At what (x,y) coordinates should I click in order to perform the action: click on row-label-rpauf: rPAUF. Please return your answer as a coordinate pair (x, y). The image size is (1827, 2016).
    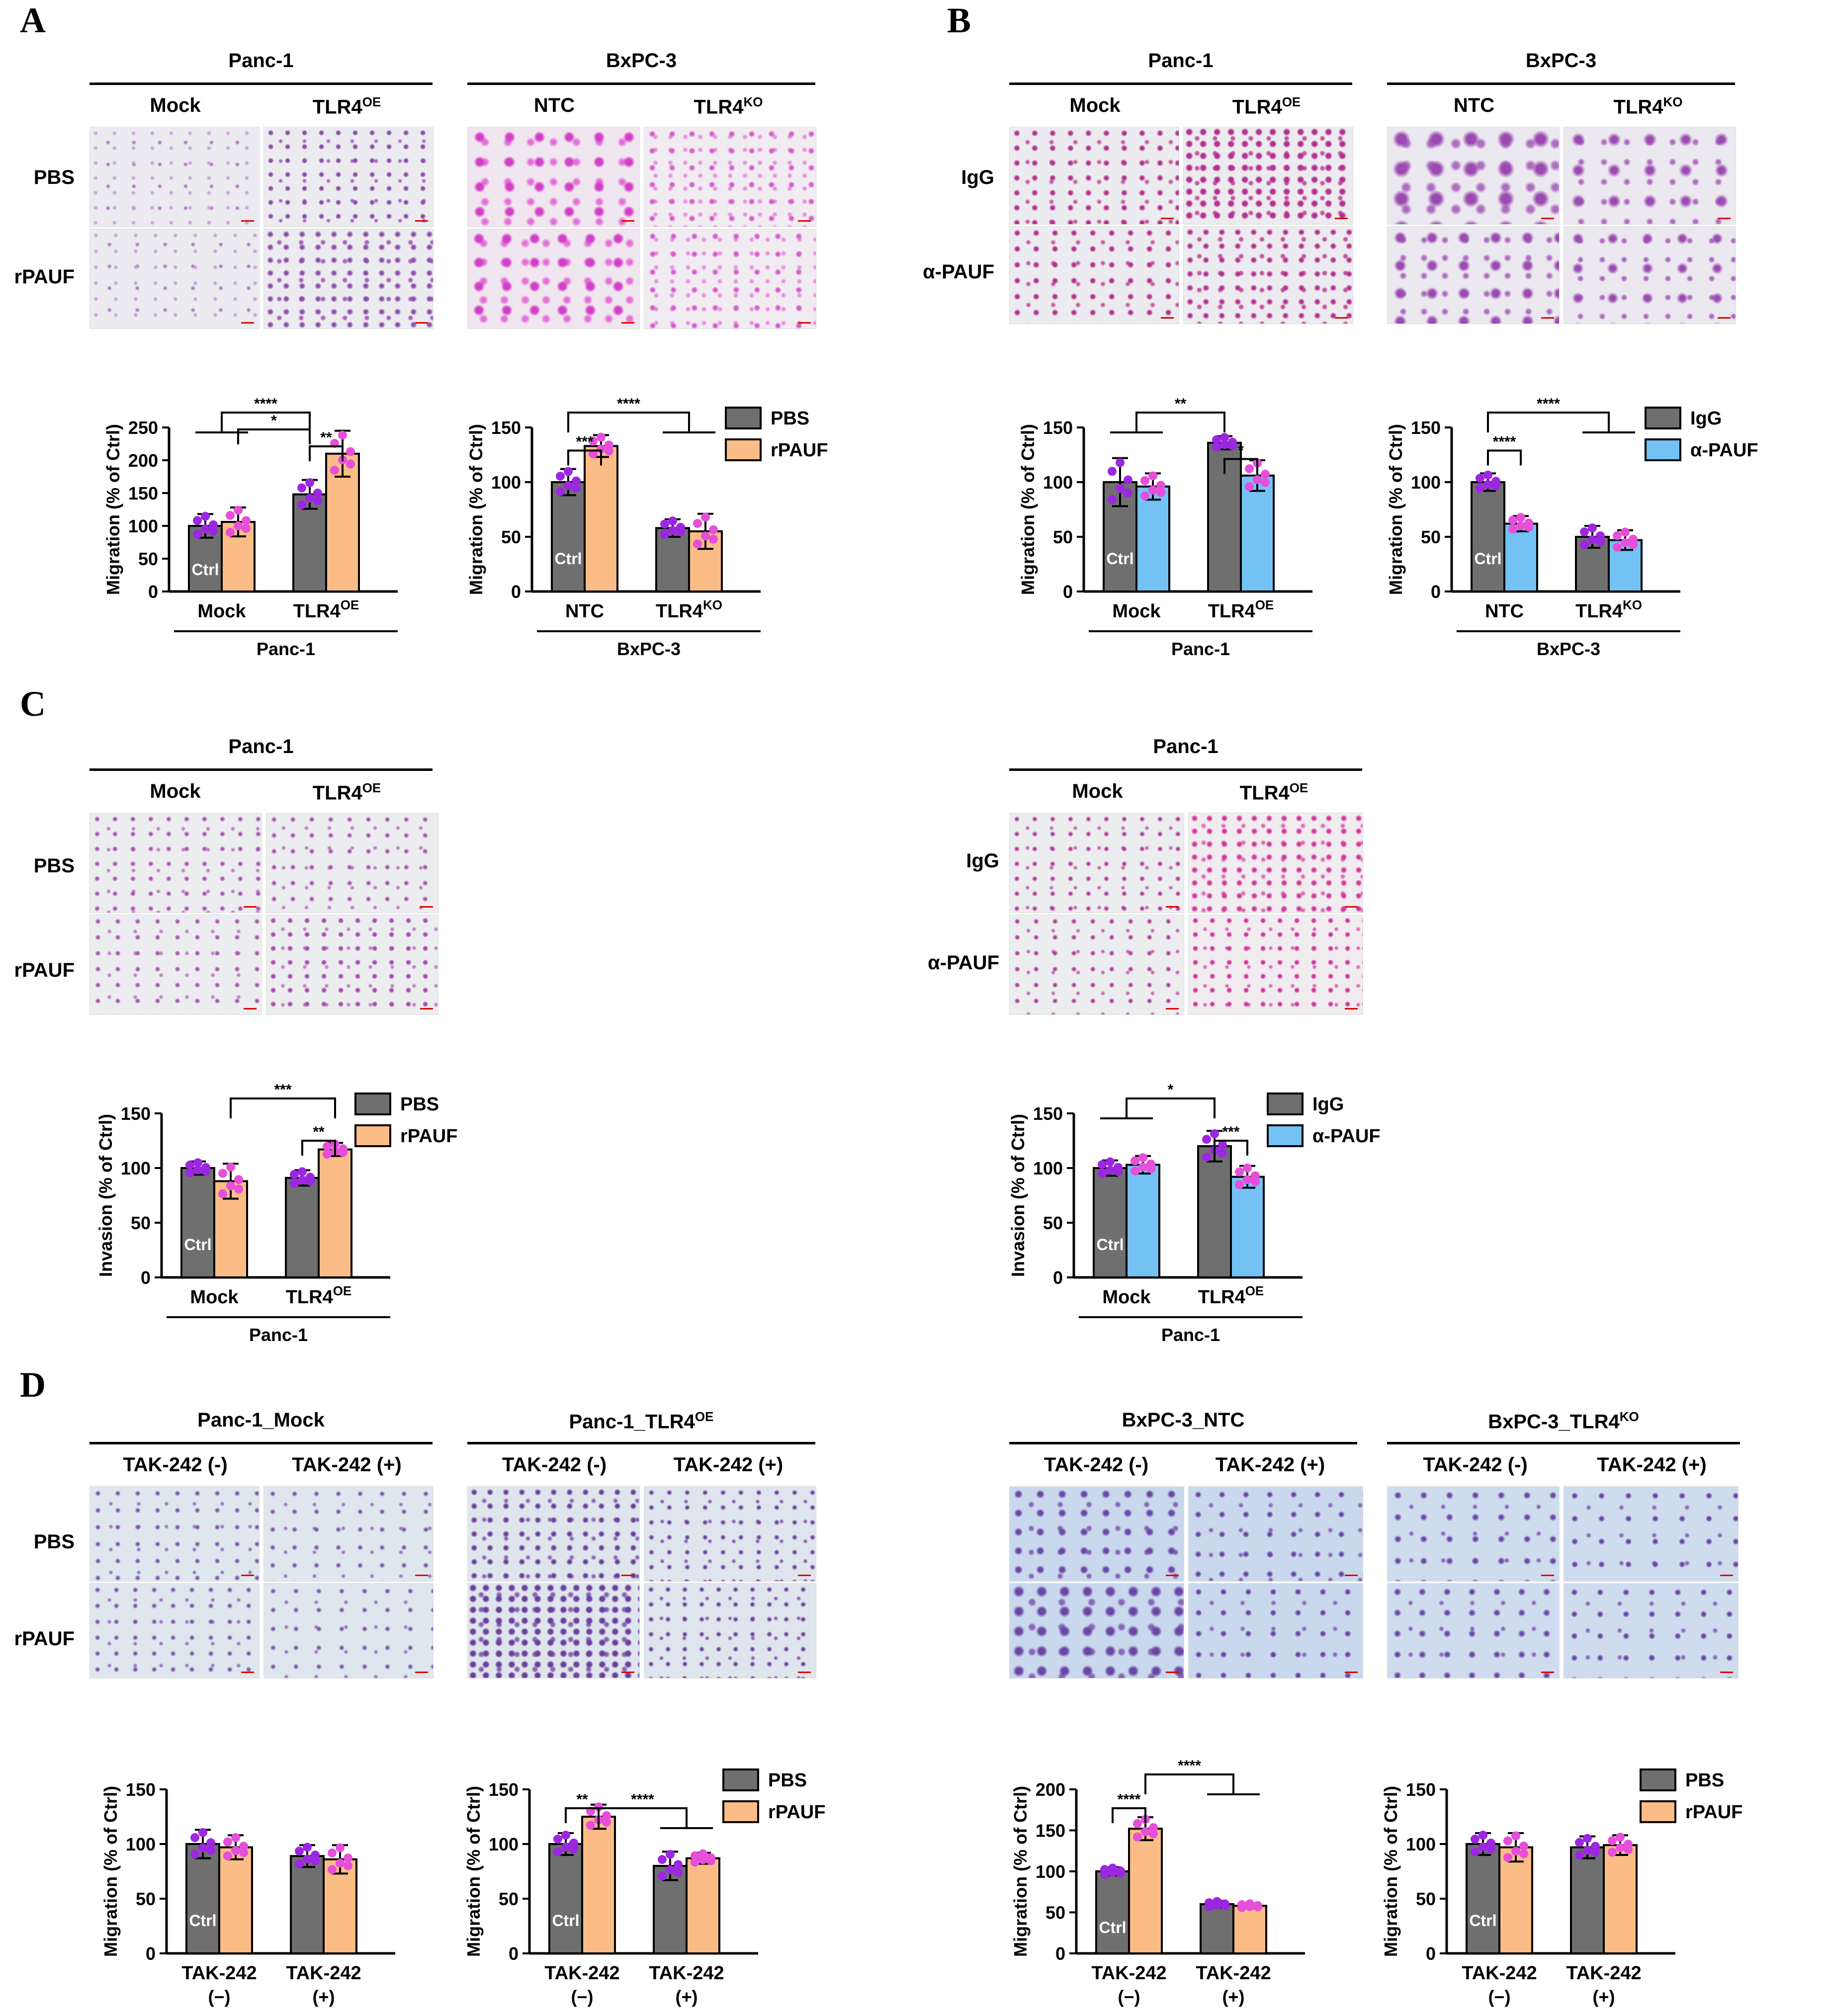
    Looking at the image, I should click on (44, 970).